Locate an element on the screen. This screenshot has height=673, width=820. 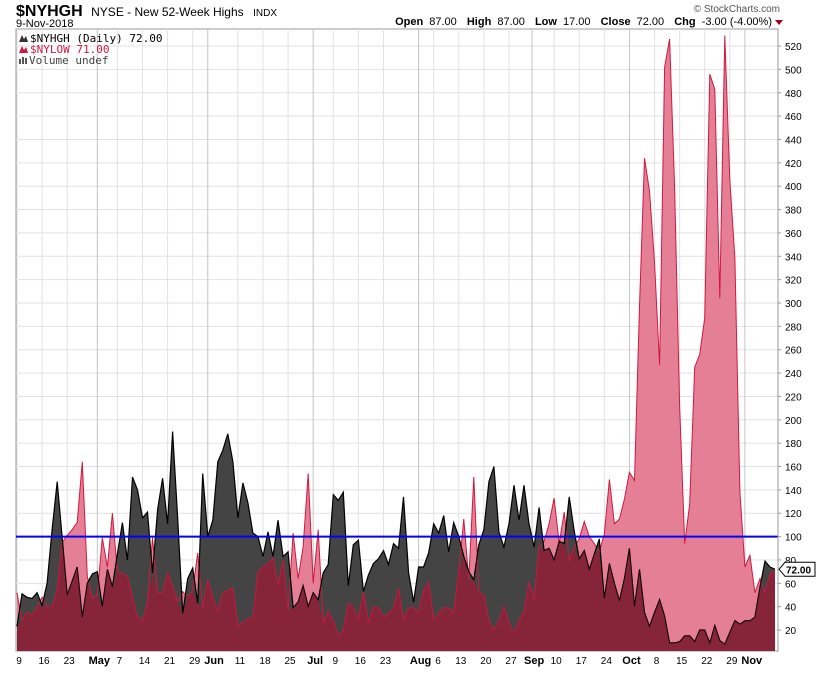
legend-nylow: $NYLOW 71.00 is located at coordinates (69, 49).